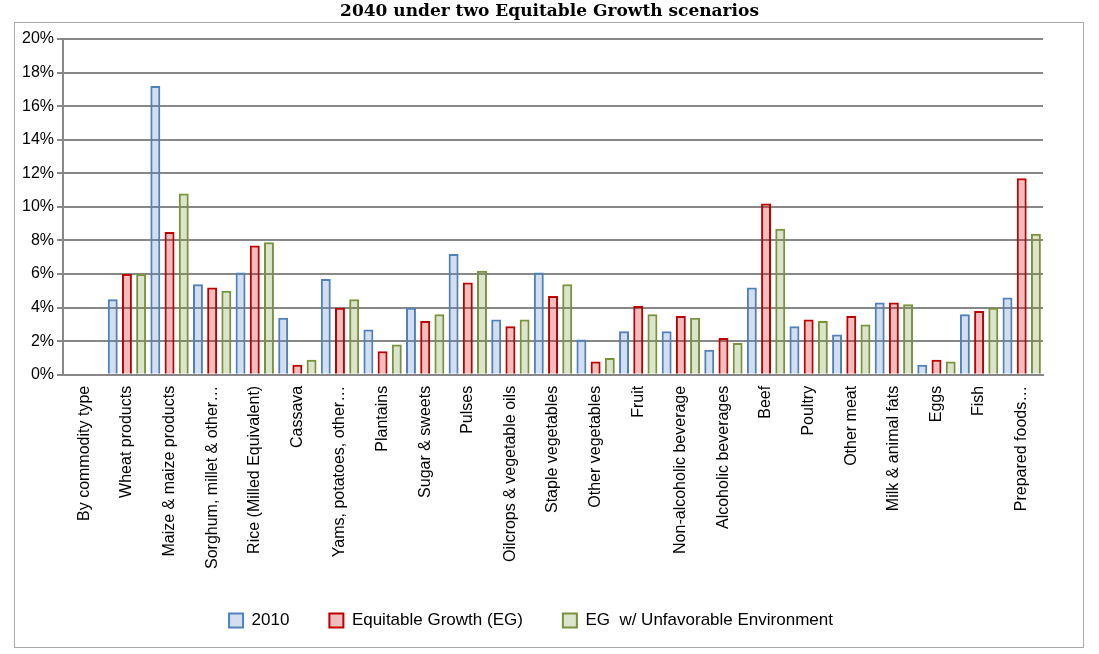 The height and width of the screenshot is (654, 1099). What do you see at coordinates (126, 441) in the screenshot?
I see `x-tick-label: Wheat products` at bounding box center [126, 441].